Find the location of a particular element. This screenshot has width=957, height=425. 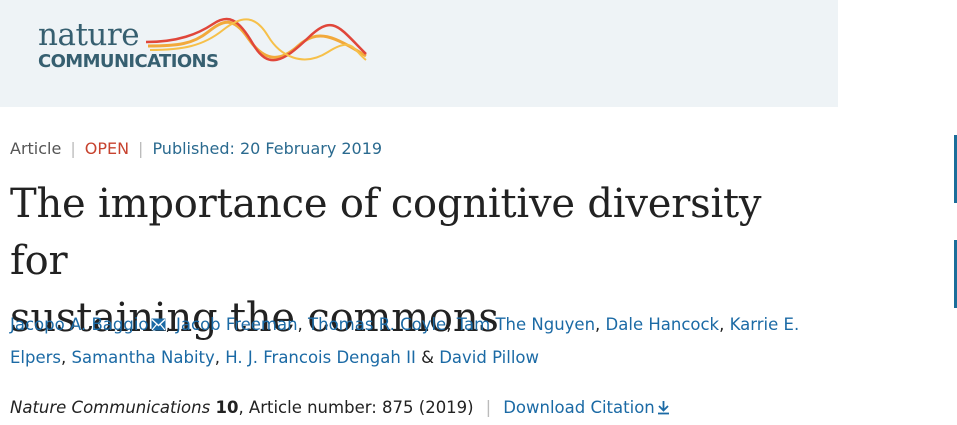

author-link: David Pillow is located at coordinates (489, 357).